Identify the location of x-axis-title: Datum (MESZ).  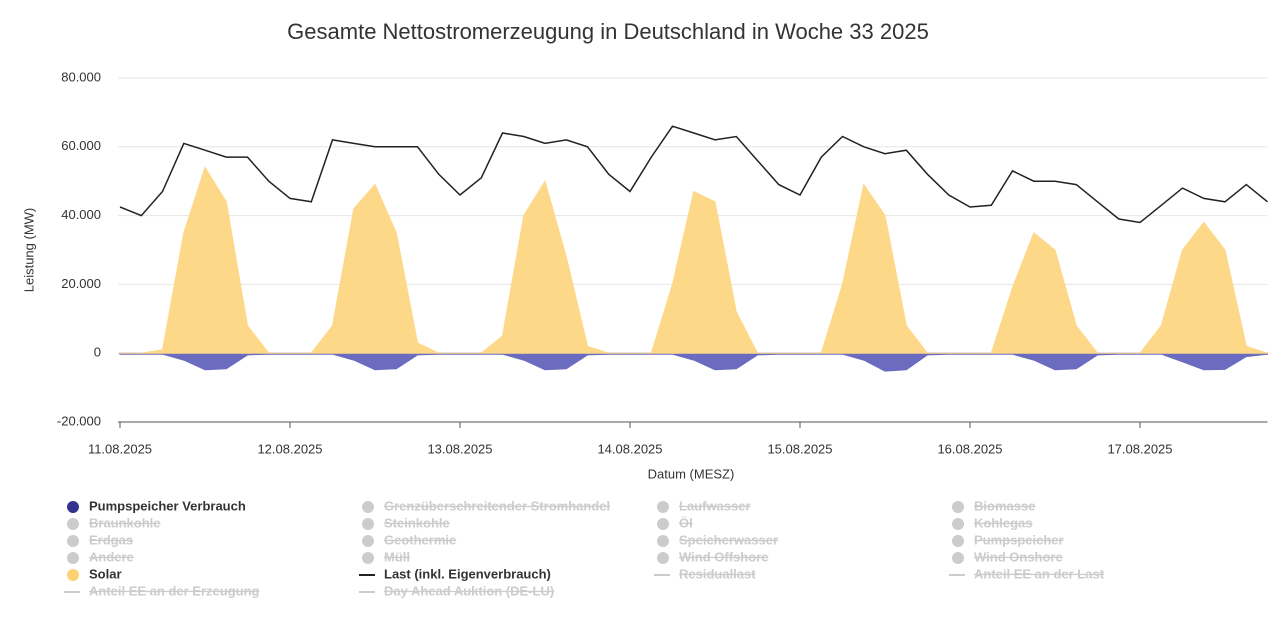
(691, 473).